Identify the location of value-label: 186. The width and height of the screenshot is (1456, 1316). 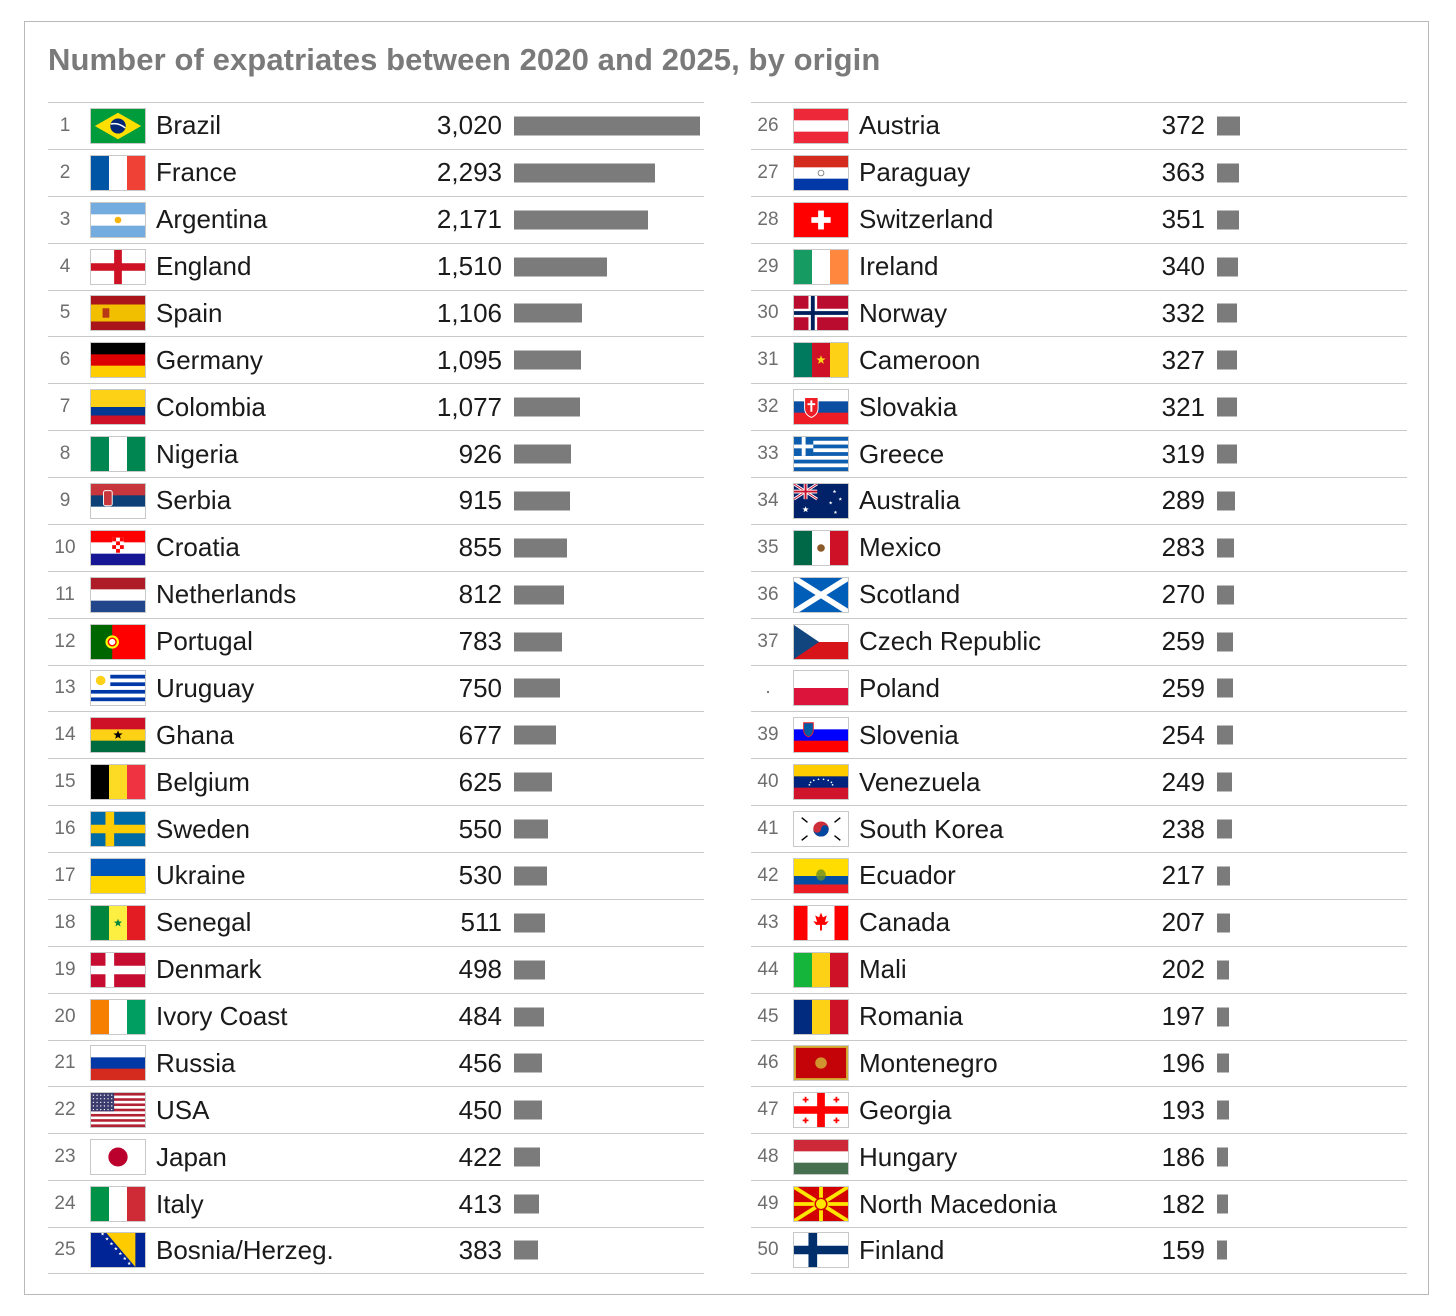
(1183, 1156).